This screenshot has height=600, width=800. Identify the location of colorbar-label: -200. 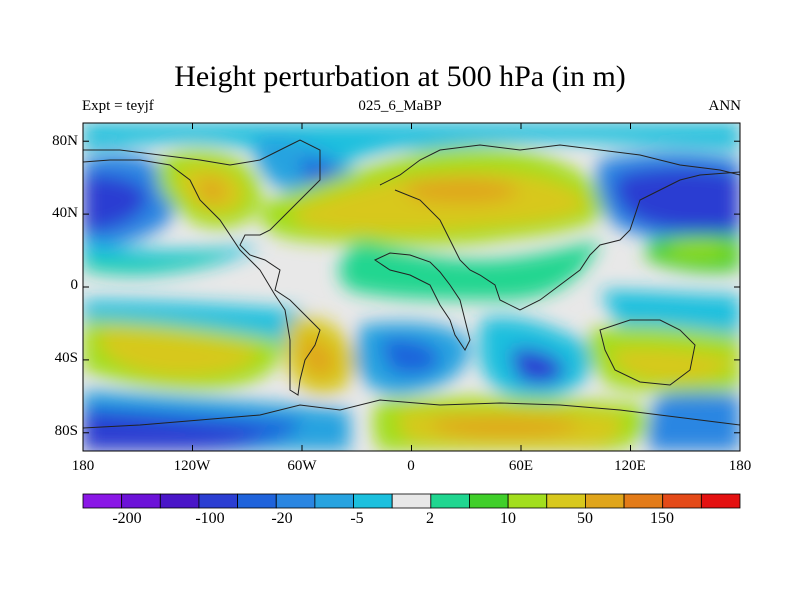
(127, 518).